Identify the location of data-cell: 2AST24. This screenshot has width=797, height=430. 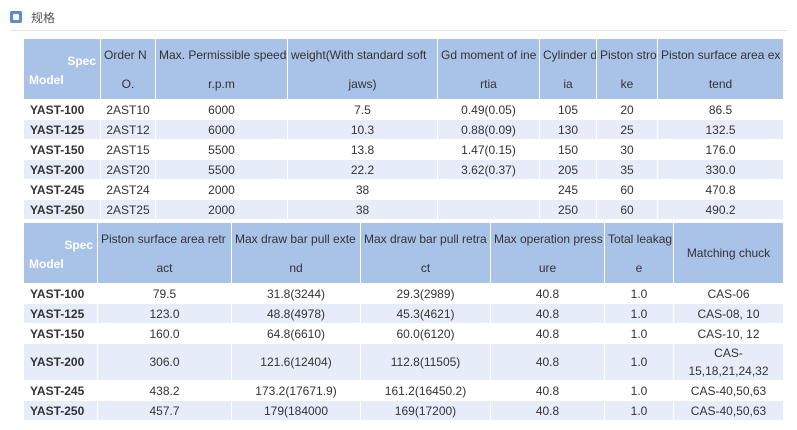
(128, 189).